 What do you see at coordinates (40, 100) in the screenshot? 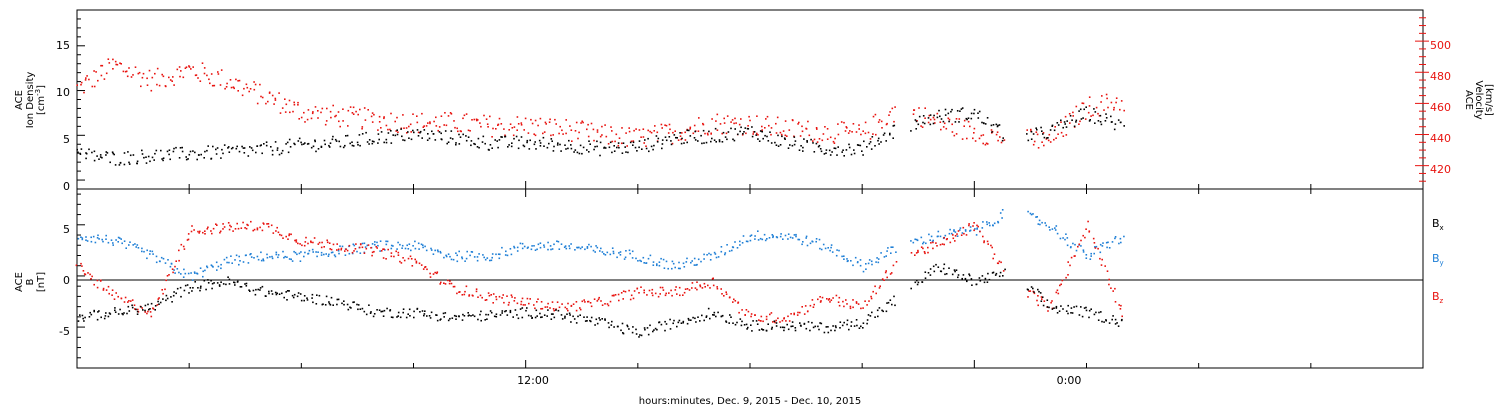
I see `top-left-ylabel-line3: [cm-3]` at bounding box center [40, 100].